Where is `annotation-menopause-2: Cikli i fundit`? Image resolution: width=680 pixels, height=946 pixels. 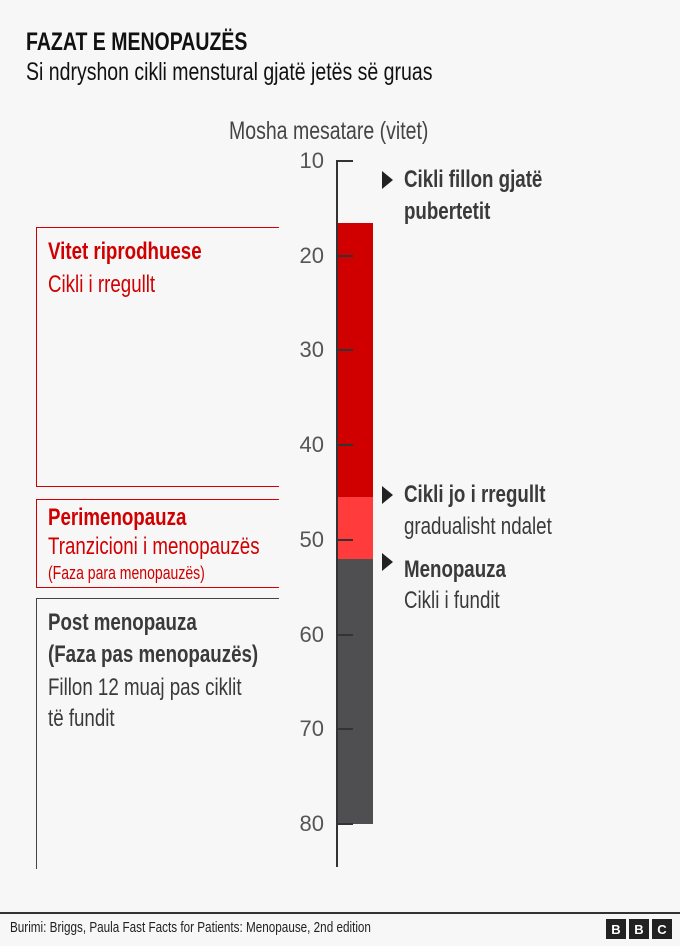 annotation-menopause-2: Cikli i fundit is located at coordinates (452, 600).